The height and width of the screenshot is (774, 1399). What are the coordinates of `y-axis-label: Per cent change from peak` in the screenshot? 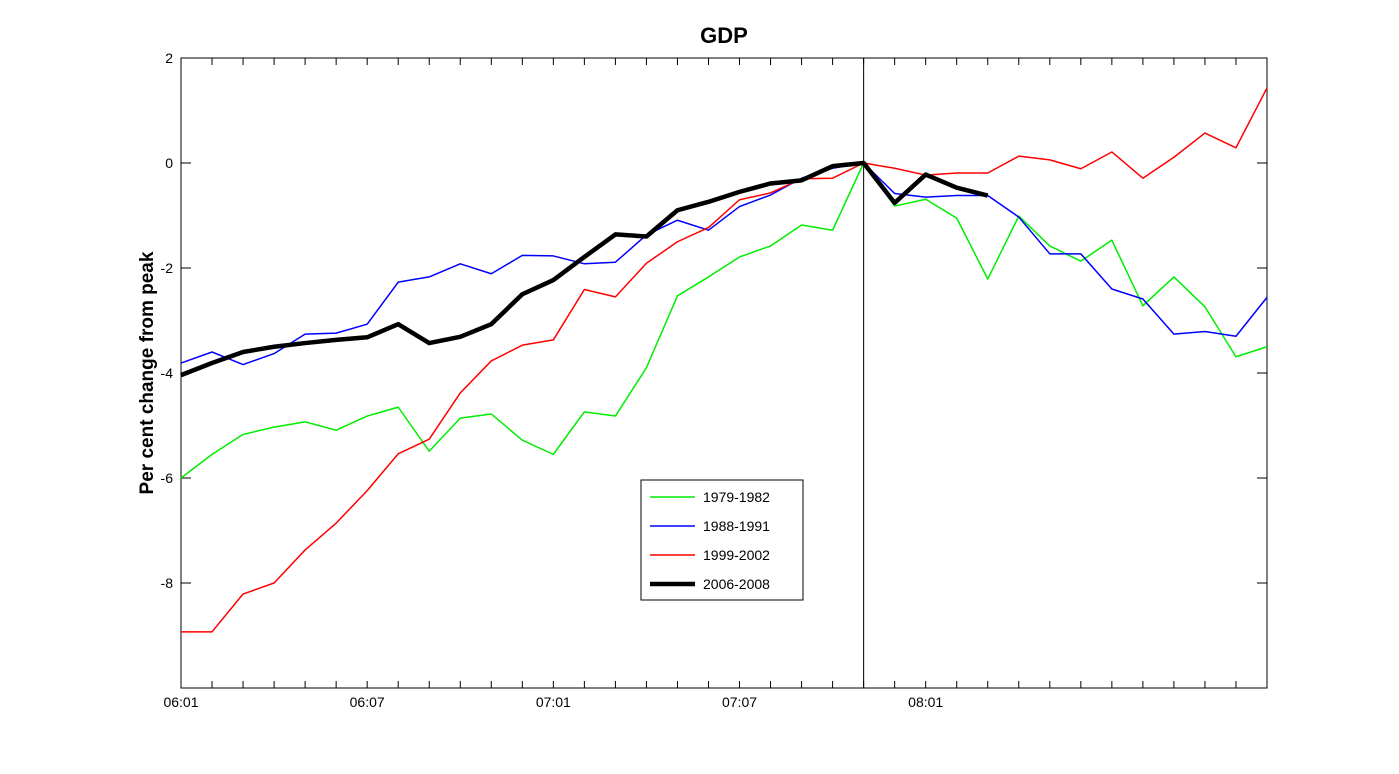 It's located at (147, 372).